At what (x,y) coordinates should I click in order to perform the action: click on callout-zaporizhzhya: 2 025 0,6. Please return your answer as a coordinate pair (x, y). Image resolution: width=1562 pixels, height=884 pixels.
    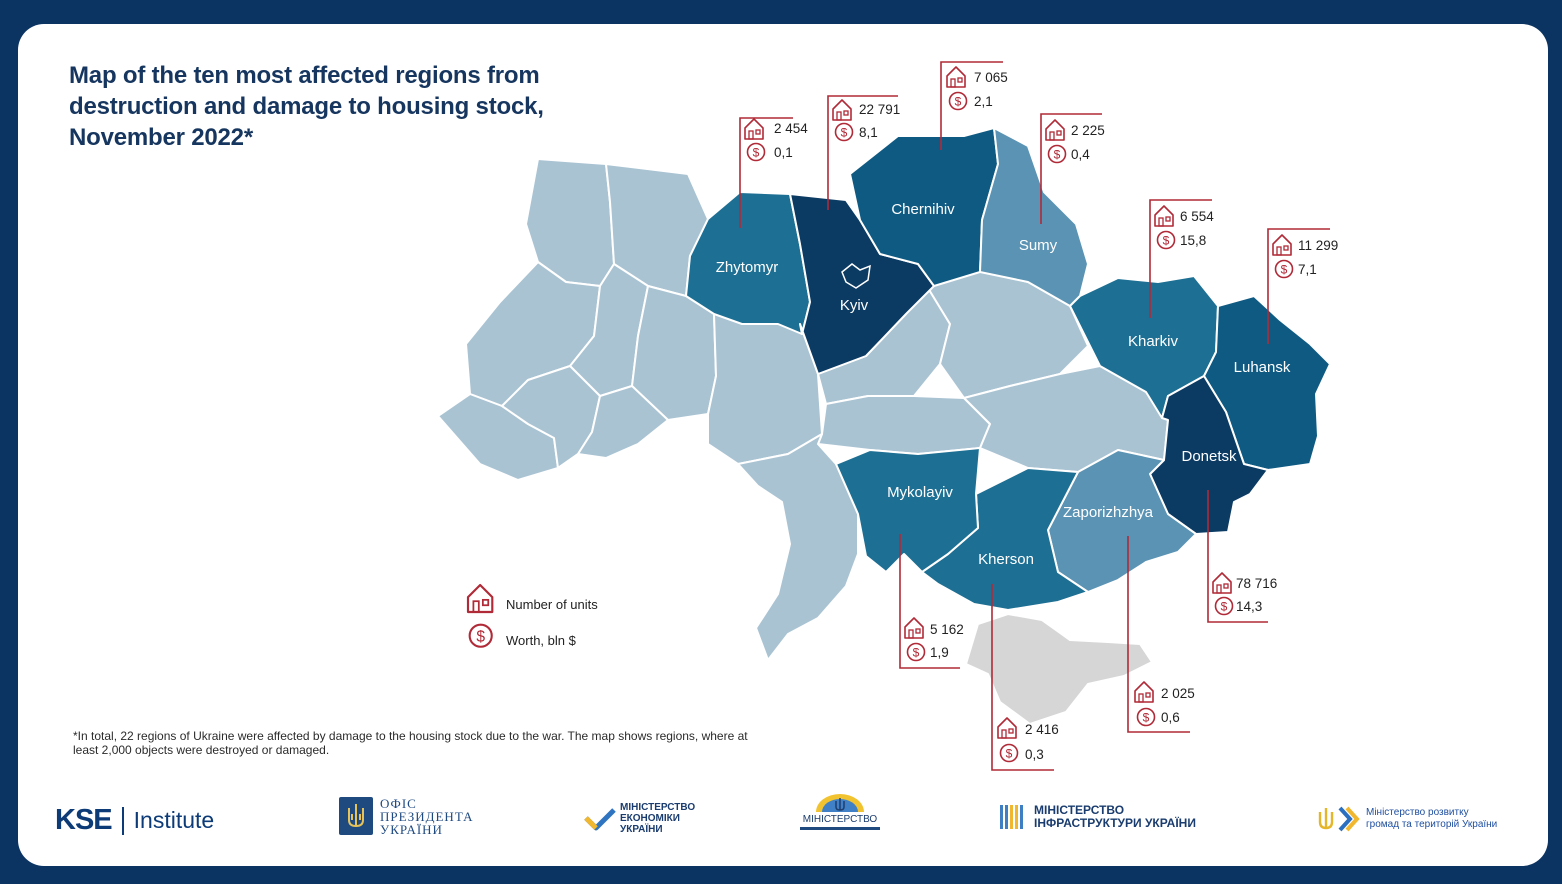
    Looking at the image, I should click on (1161, 634).